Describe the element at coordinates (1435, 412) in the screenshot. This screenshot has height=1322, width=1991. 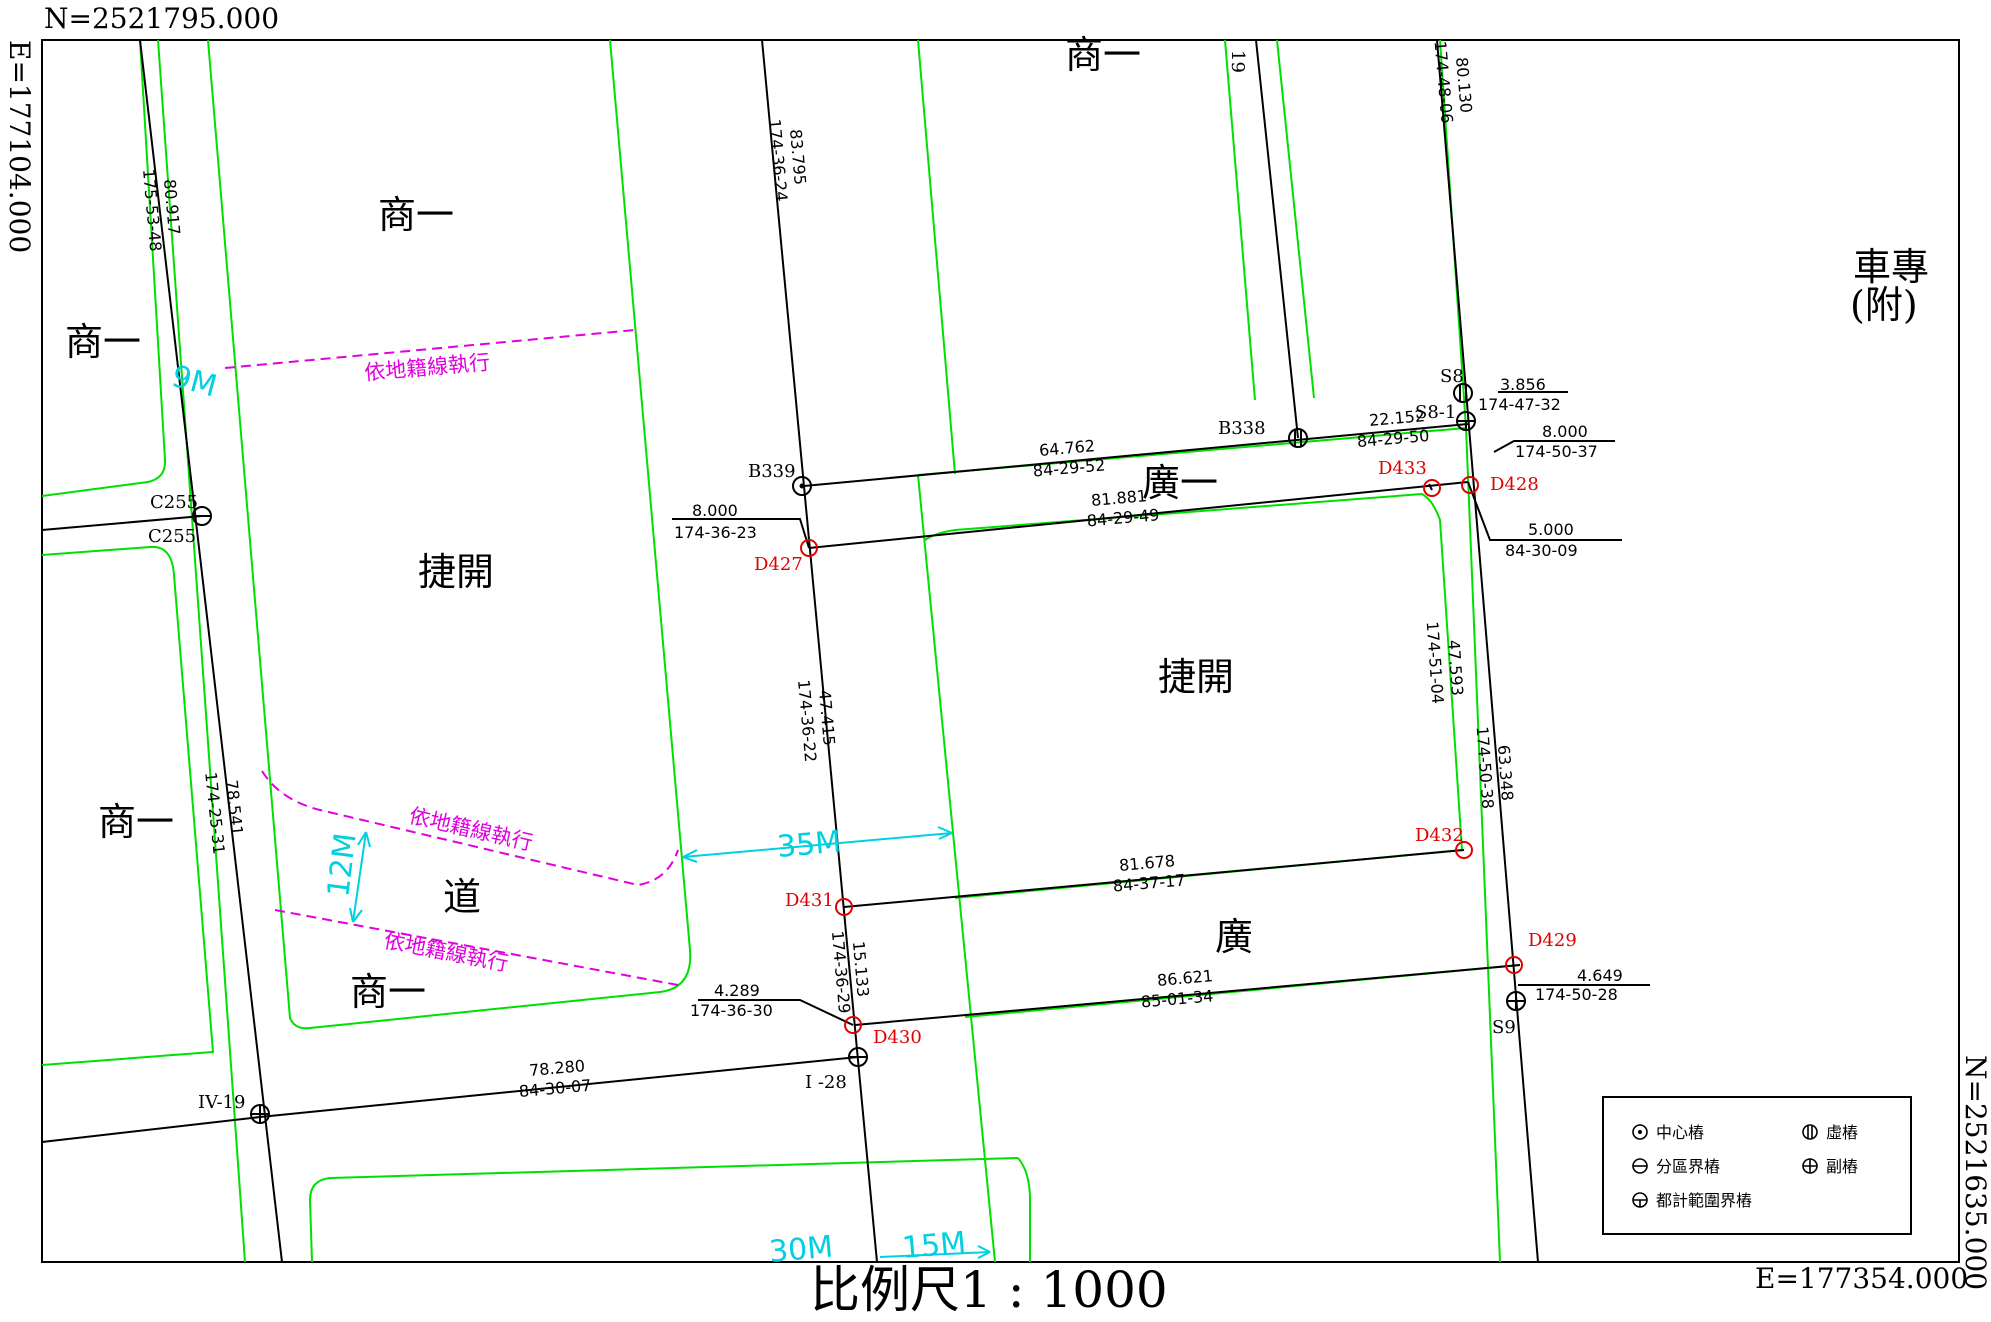
I see `point-label: S8-1` at that location.